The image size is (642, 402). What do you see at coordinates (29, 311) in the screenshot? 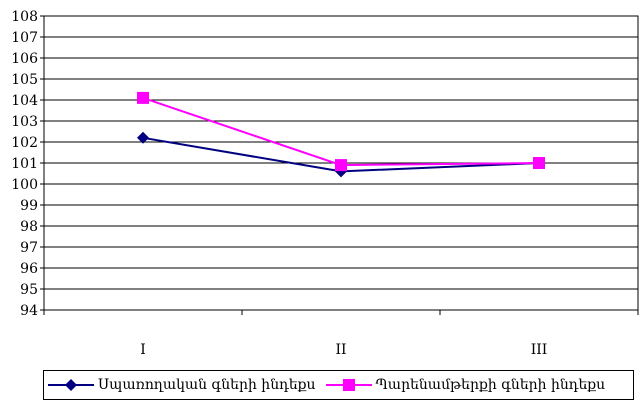
I see `y-tick-label: 94` at bounding box center [29, 311].